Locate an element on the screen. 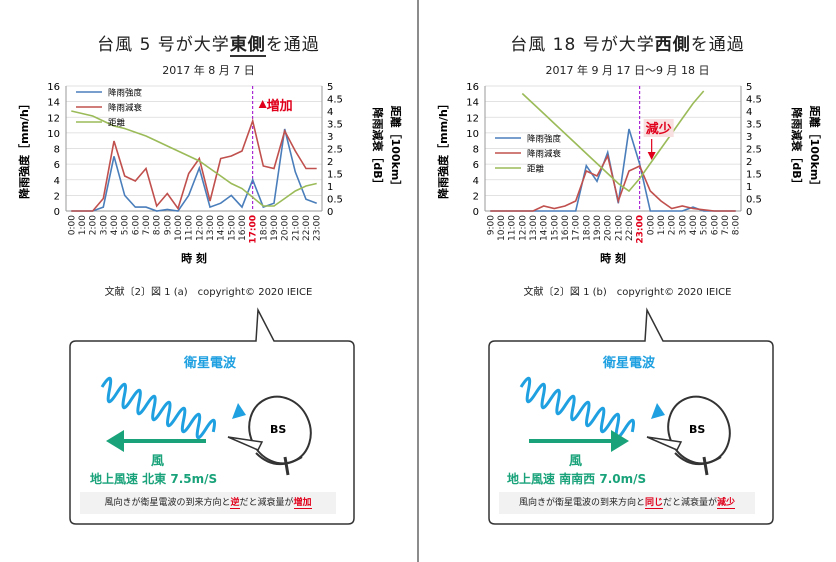  illustration-left: 衛星電波 BS 風 地上風速 北東 7.5m/S is located at coordinates (212, 416).